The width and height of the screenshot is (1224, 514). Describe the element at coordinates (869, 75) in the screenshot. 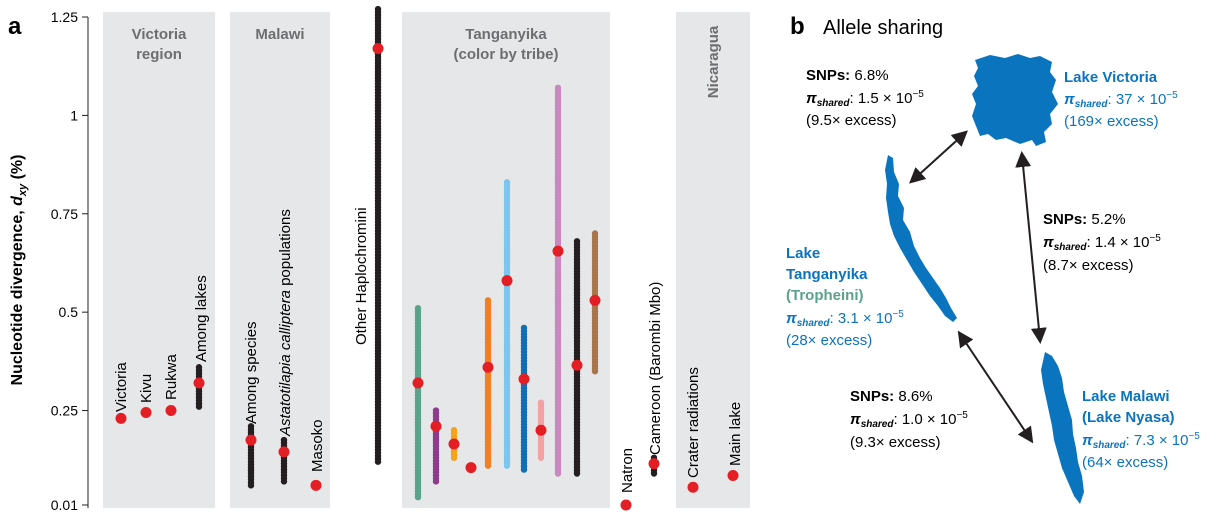

I see `pair-vic-tan-snps-value: 6.8%` at that location.